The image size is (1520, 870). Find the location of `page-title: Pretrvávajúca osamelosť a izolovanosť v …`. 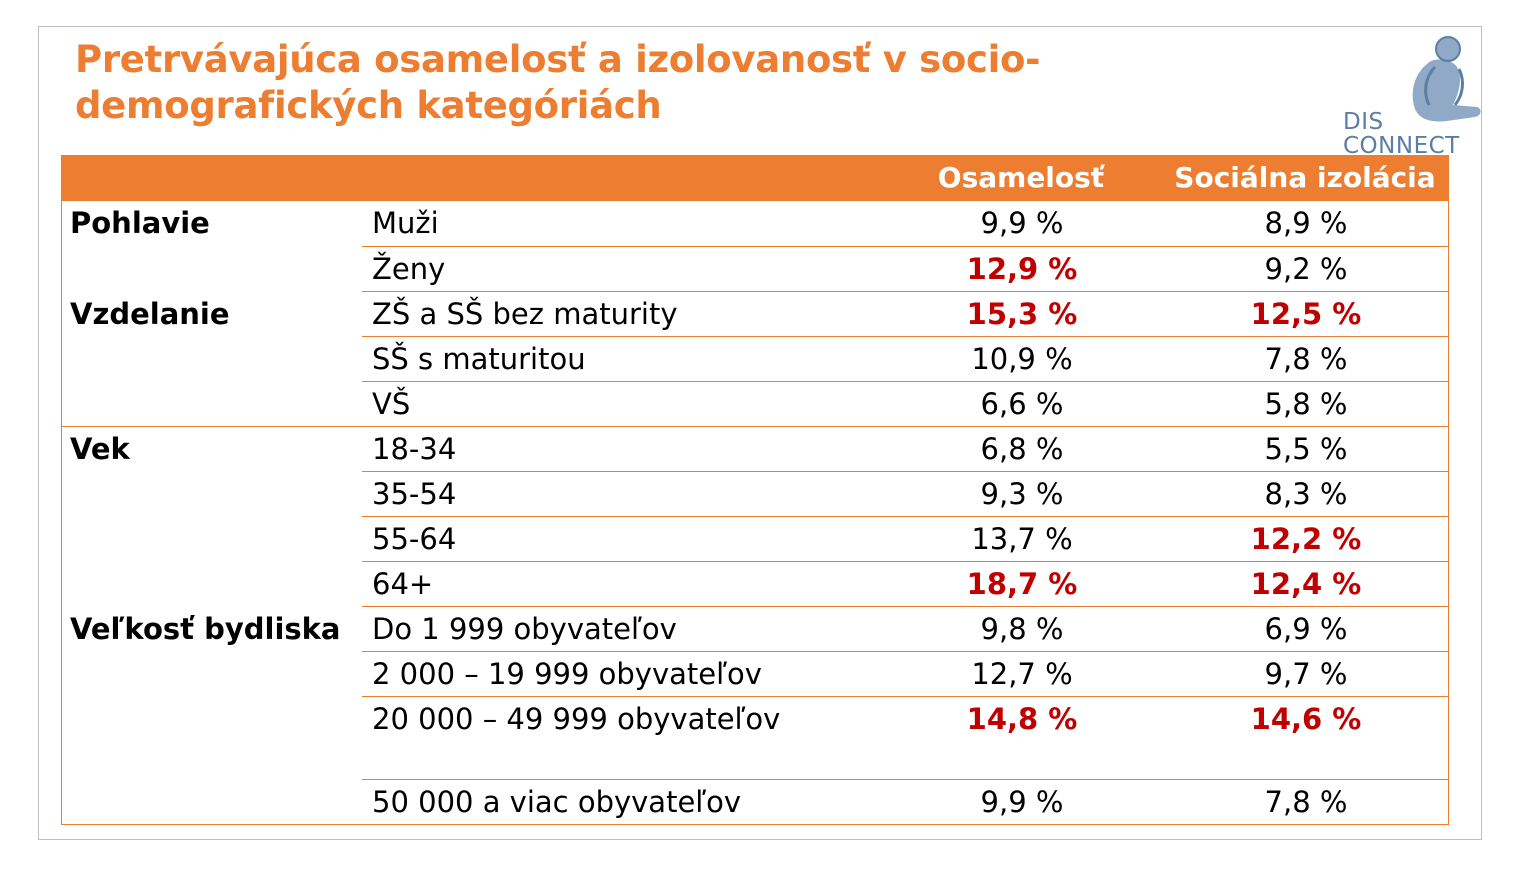

page-title: Pretrvávajúca osamelosť a izolovanosť v … is located at coordinates (558, 82).